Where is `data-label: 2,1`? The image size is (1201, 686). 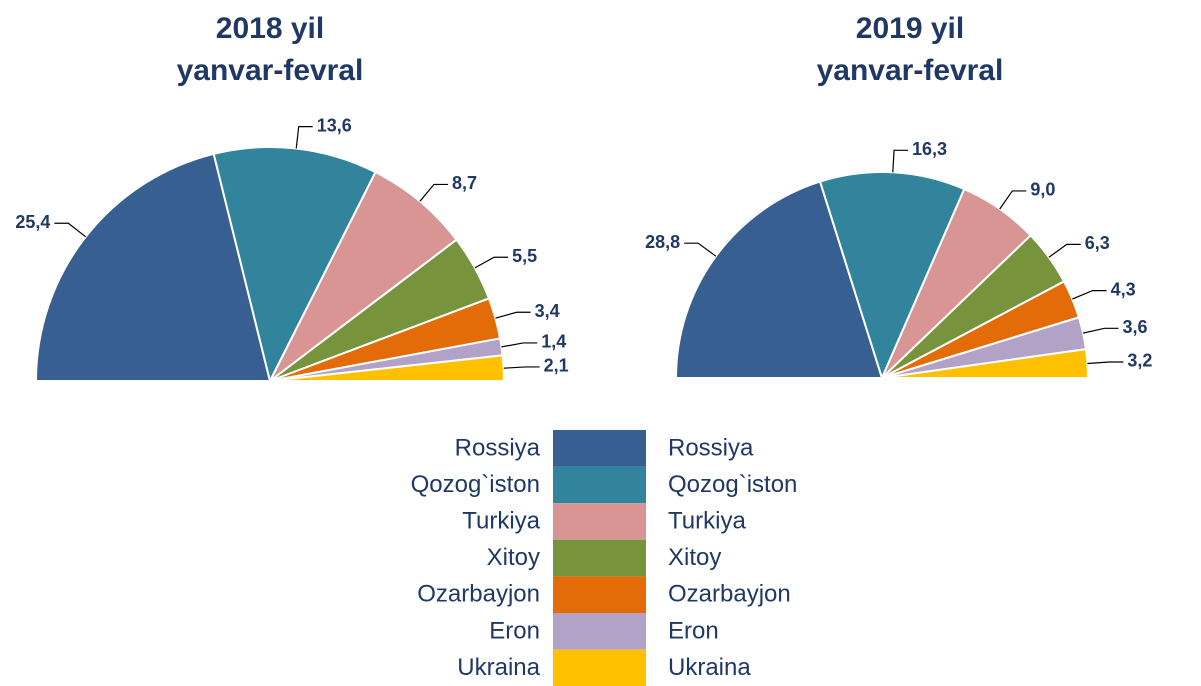
data-label: 2,1 is located at coordinates (556, 366).